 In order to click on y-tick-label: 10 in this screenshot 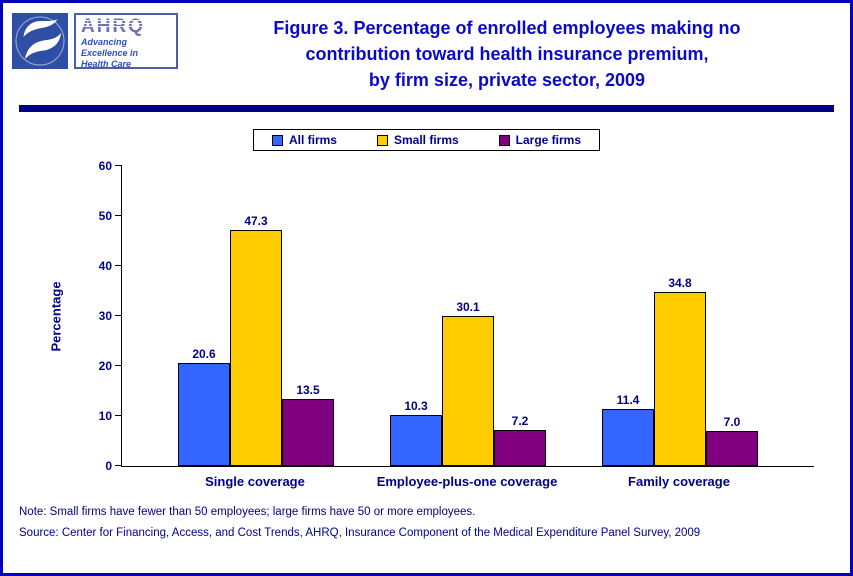, I will do `click(105, 416)`.